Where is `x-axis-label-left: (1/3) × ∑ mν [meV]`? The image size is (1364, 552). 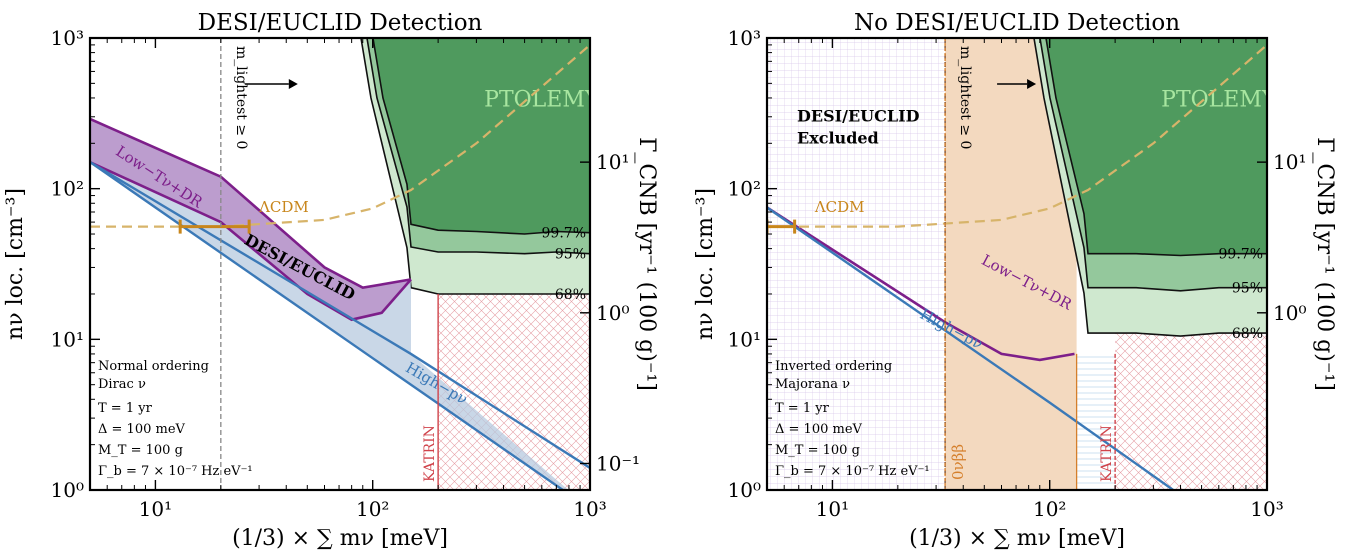
x-axis-label-left: (1/3) × ∑ mν [meV] is located at coordinates (340, 538).